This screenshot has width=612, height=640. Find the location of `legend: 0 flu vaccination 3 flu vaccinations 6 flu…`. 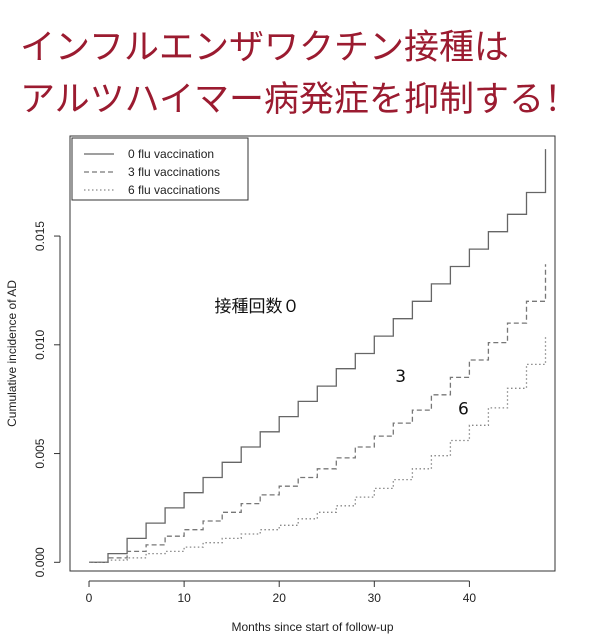

legend: 0 flu vaccination 3 flu vaccinations 6 flu… is located at coordinates (160, 169).